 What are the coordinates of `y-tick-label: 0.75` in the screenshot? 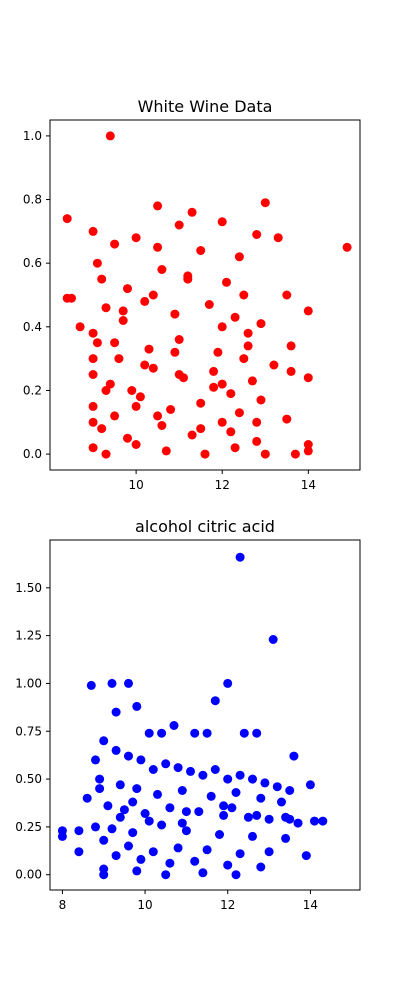 It's located at (28, 731).